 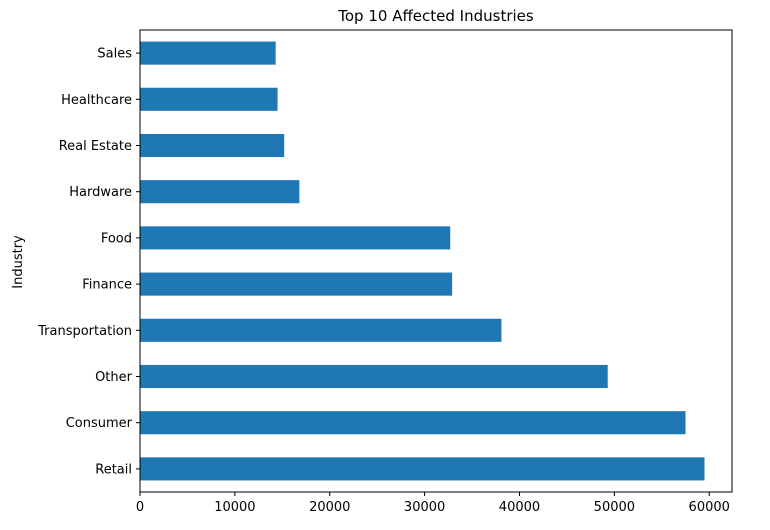 What do you see at coordinates (140, 507) in the screenshot?
I see `x-tick-label: 0` at bounding box center [140, 507].